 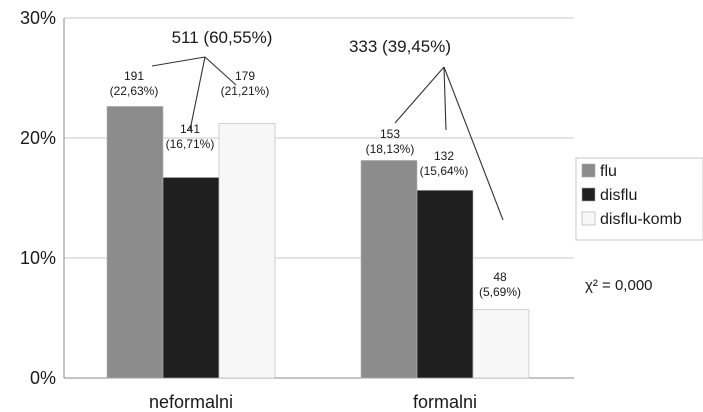 What do you see at coordinates (134, 76) in the screenshot?
I see `data-label-count: 191` at bounding box center [134, 76].